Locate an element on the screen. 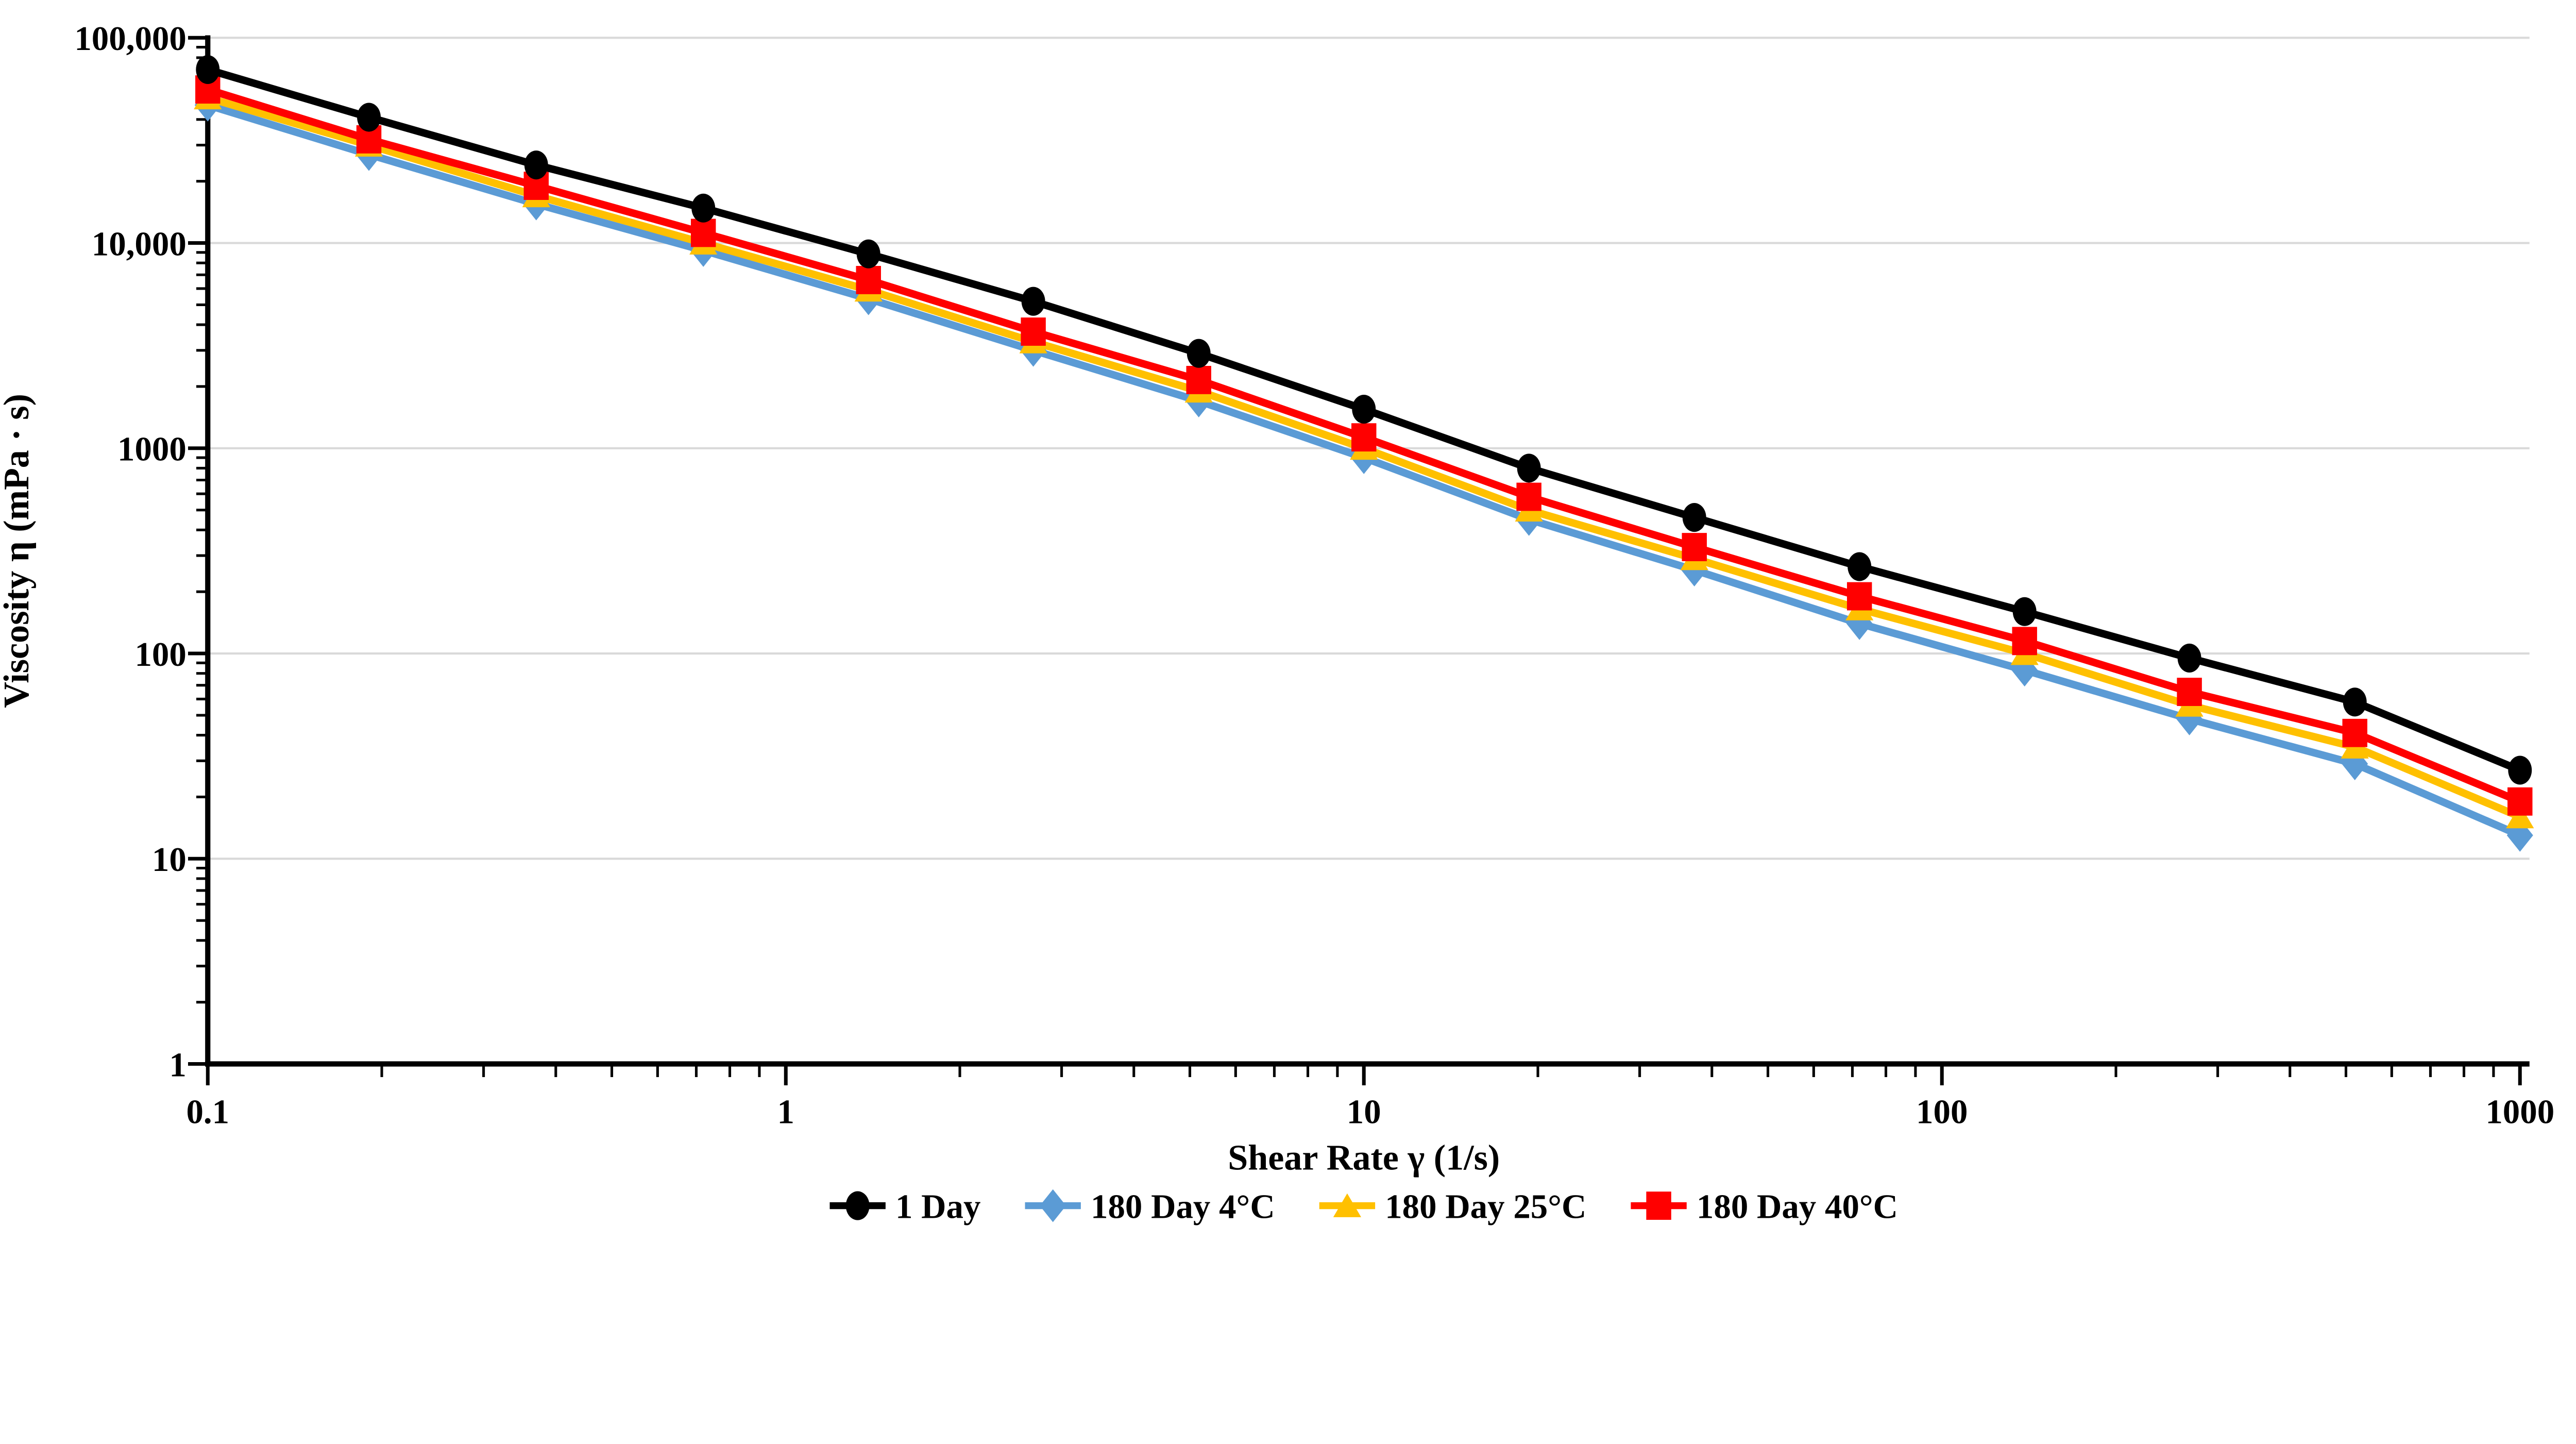 The width and height of the screenshot is (2576, 1444). x-tick-label: 0.1 is located at coordinates (207, 1112).